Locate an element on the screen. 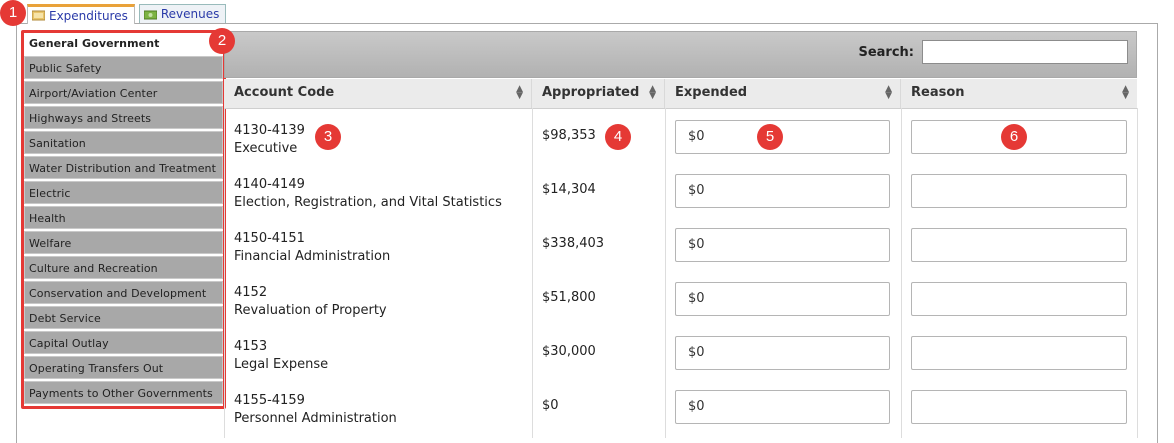 The width and height of the screenshot is (1174, 443). callout-badge-2: 2 is located at coordinates (222, 41).